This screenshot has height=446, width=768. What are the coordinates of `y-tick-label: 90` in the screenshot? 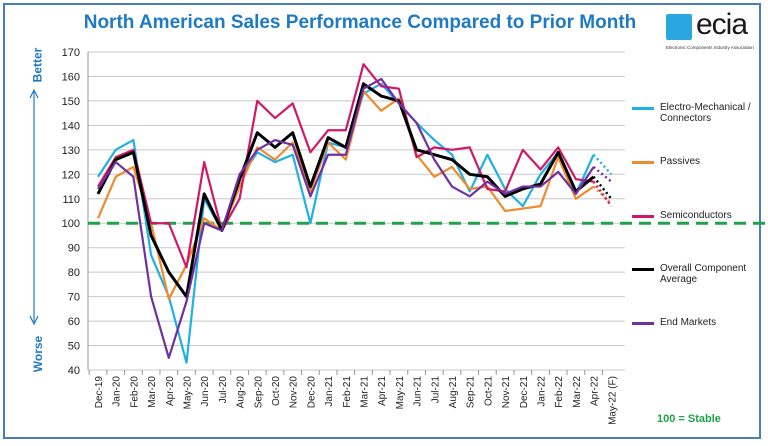 It's located at (74, 249).